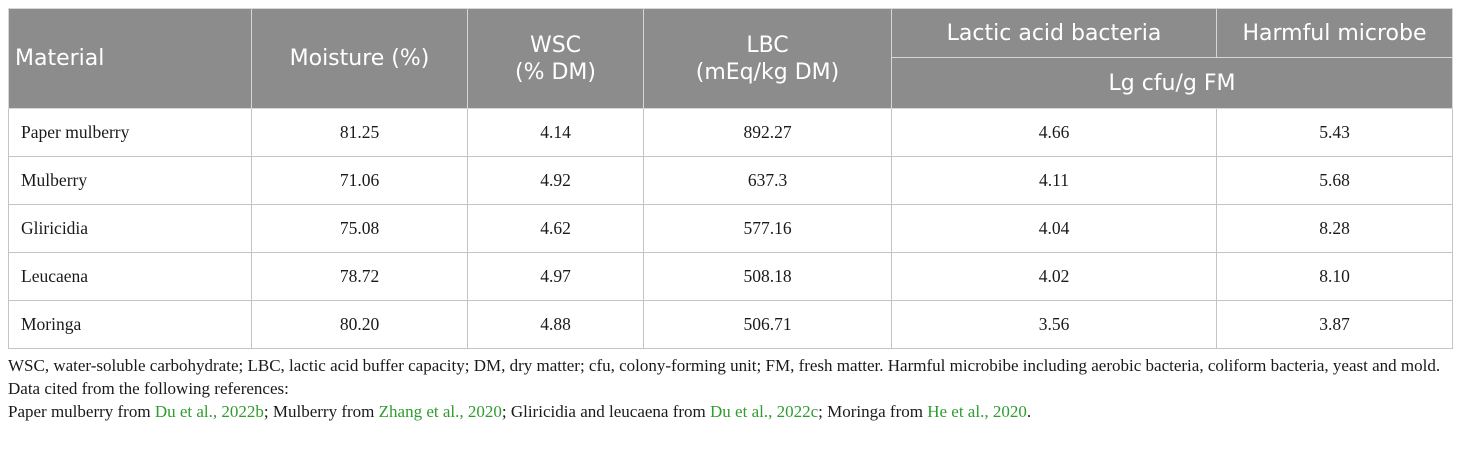 The height and width of the screenshot is (462, 1460). What do you see at coordinates (1334, 33) in the screenshot?
I see `header-harmful-microbe: Harmful microbe` at bounding box center [1334, 33].